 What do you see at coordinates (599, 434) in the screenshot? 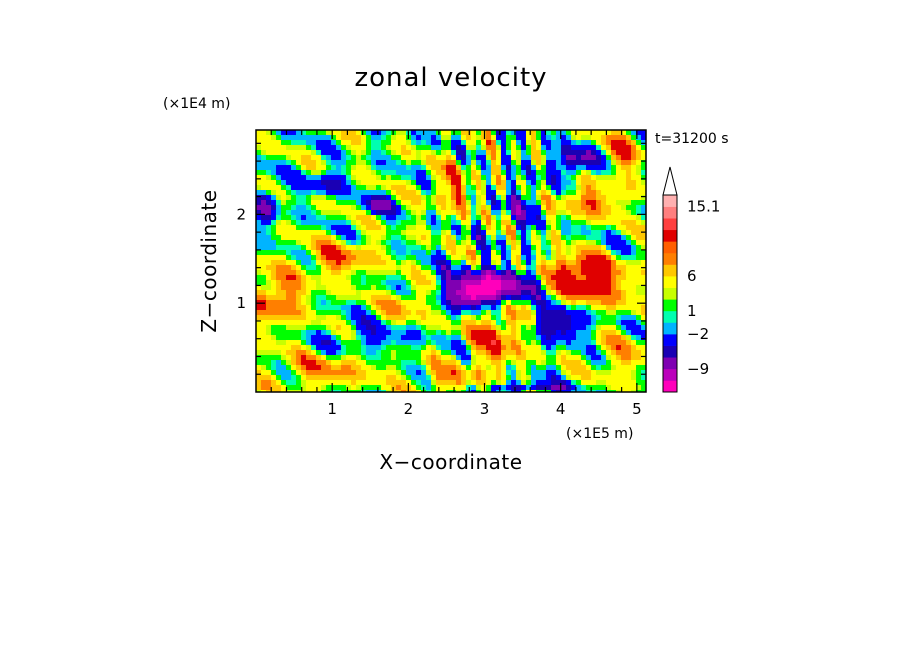
I see `x-multiplier-label: (×1E5 m)` at bounding box center [599, 434].